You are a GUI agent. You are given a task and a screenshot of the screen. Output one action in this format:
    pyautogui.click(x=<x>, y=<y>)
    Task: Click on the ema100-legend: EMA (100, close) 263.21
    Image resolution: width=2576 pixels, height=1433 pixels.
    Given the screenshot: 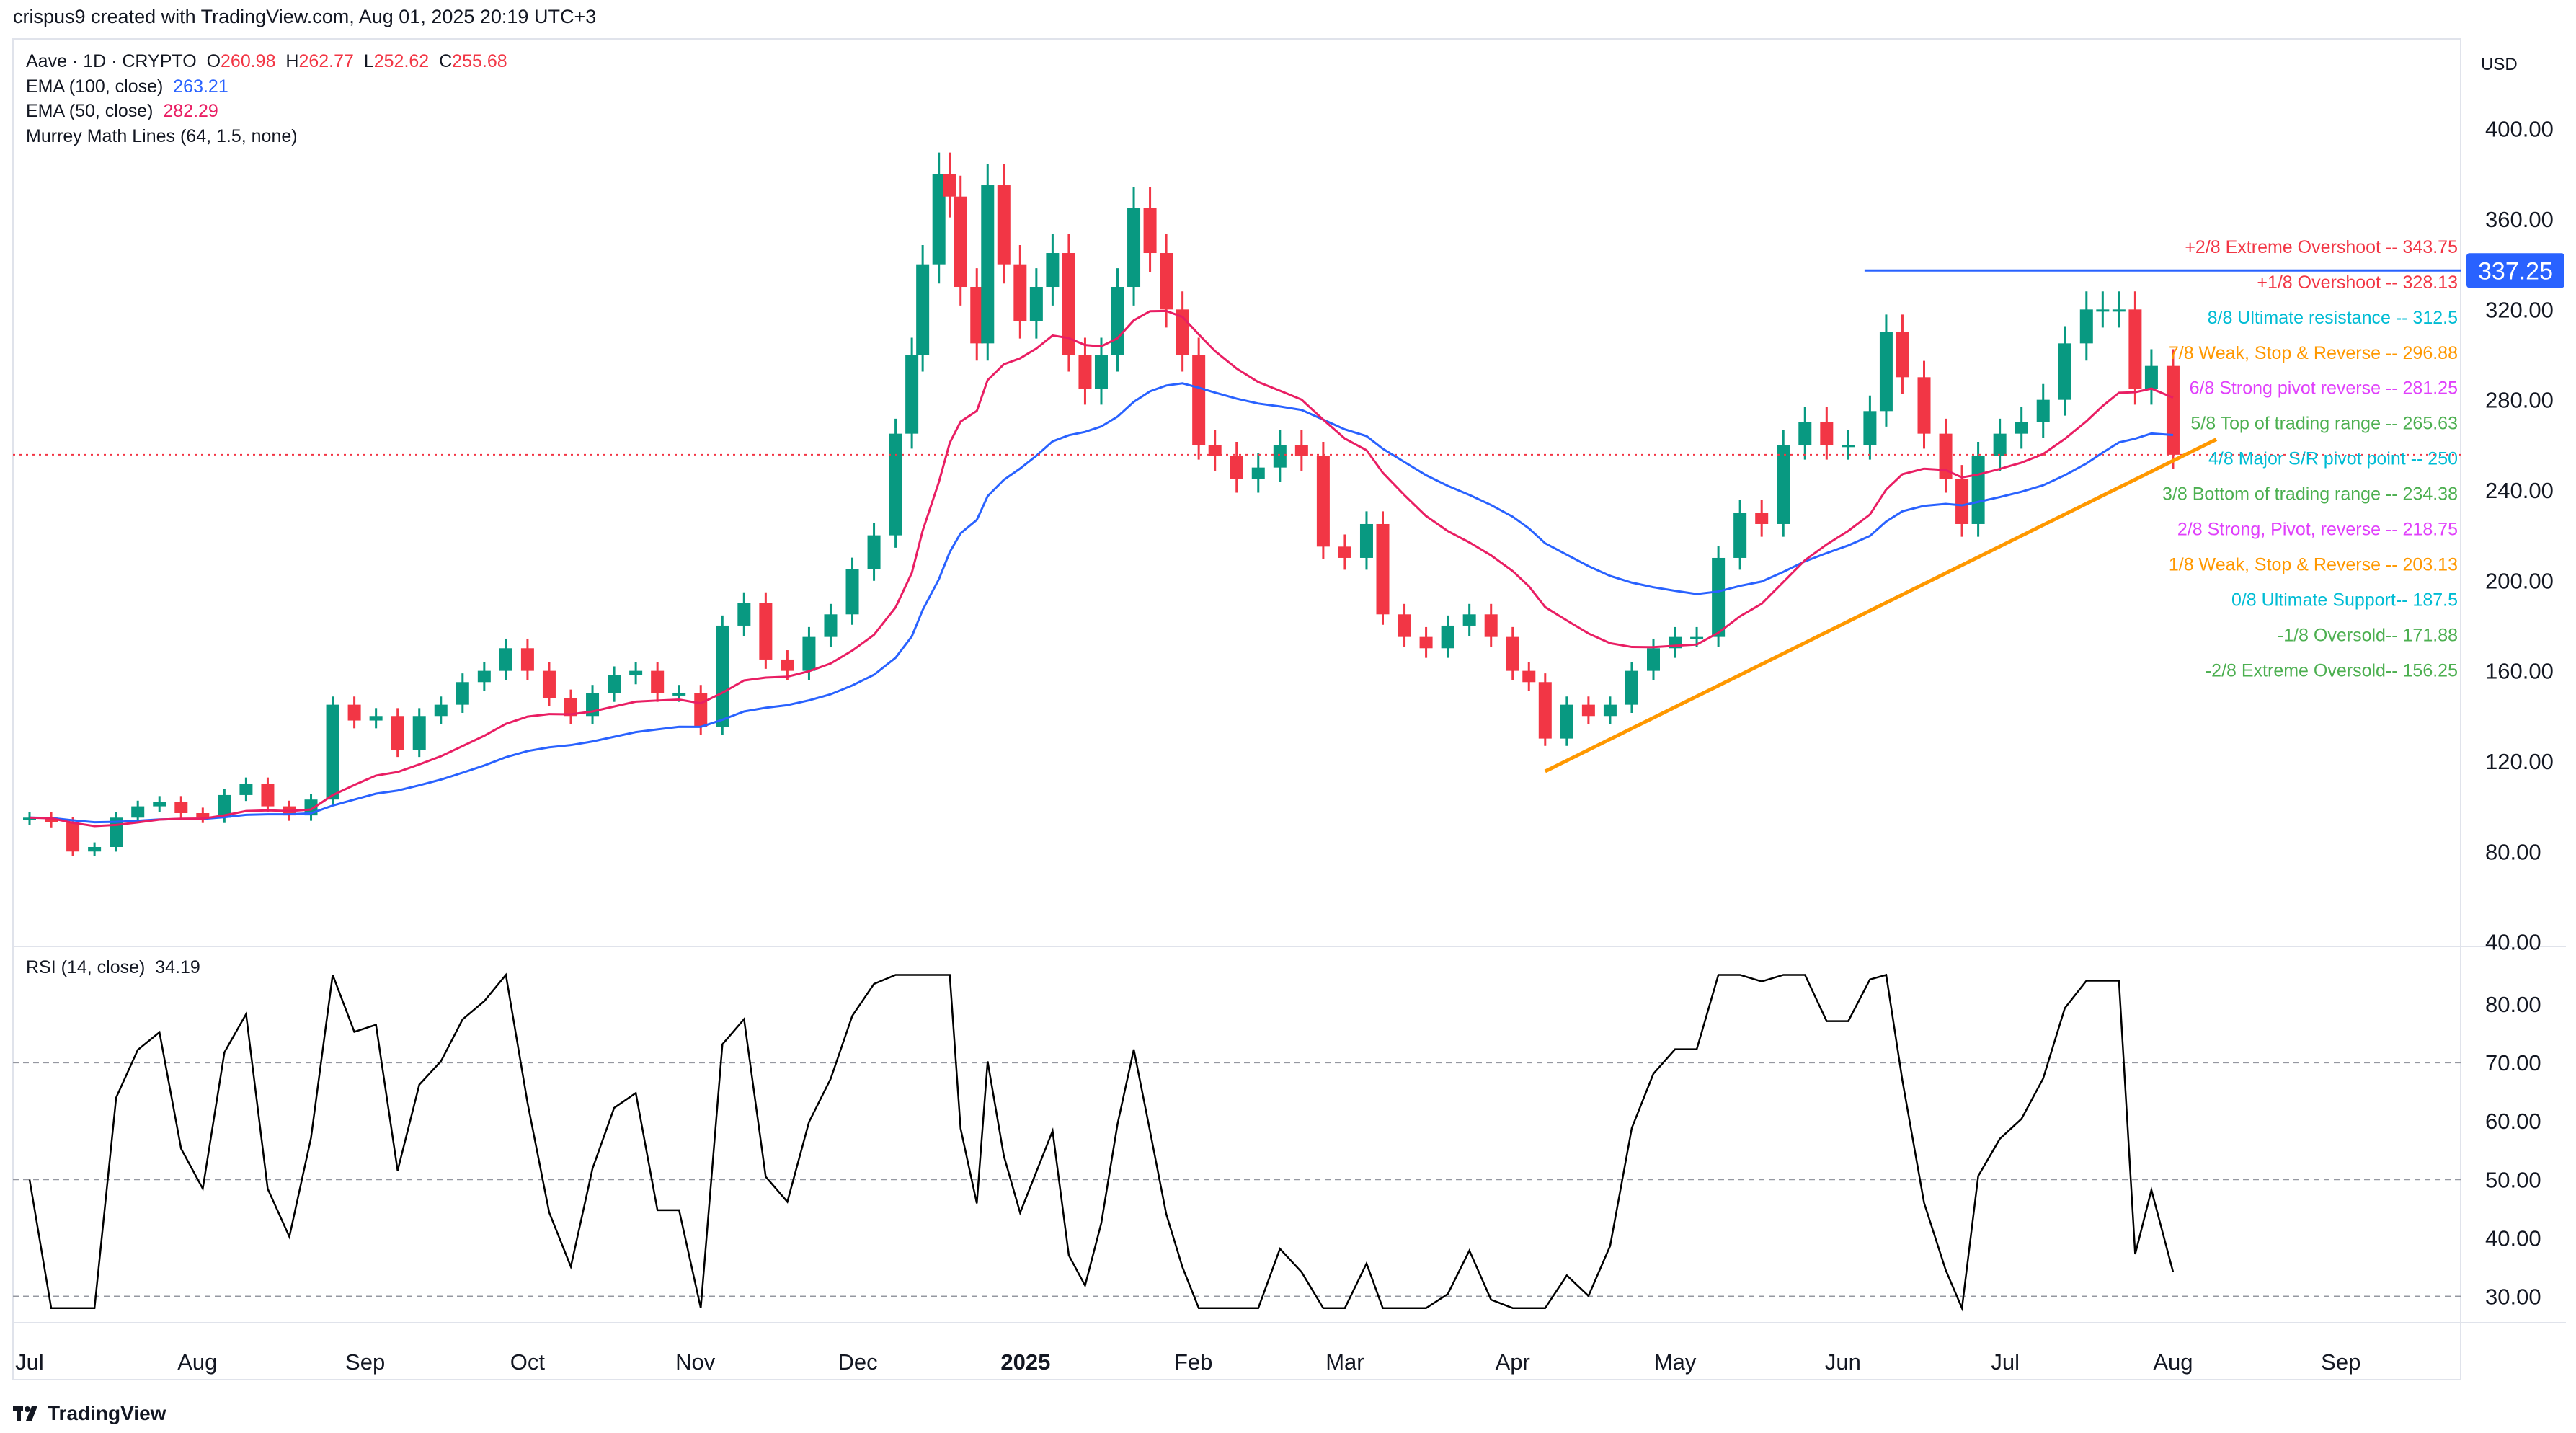 What is the action you would take?
    pyautogui.click(x=266, y=86)
    